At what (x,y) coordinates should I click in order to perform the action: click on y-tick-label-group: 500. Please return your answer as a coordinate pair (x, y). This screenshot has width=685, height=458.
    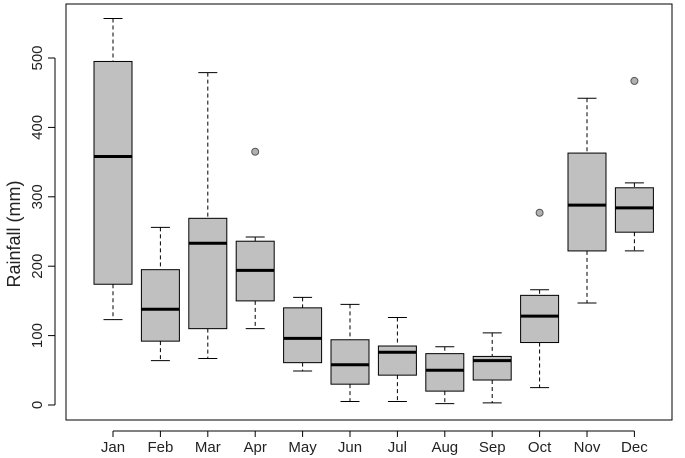
    Looking at the image, I should click on (37, 57).